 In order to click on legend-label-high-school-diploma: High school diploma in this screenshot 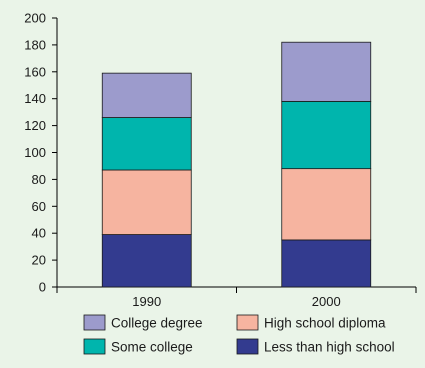, I will do `click(325, 323)`.